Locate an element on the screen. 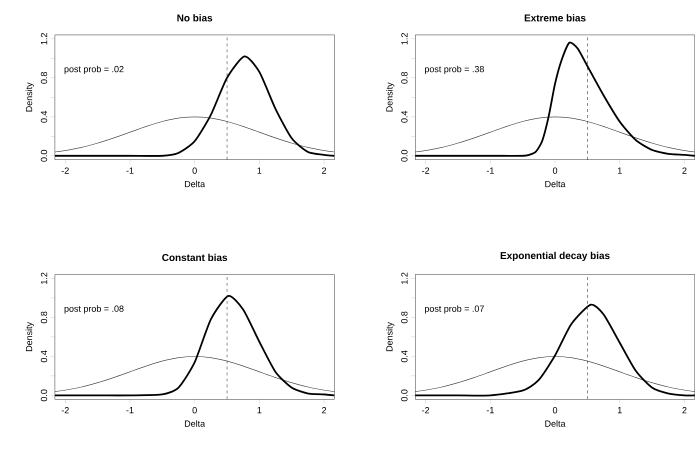  annotation: post prob = .02 is located at coordinates (94, 70).